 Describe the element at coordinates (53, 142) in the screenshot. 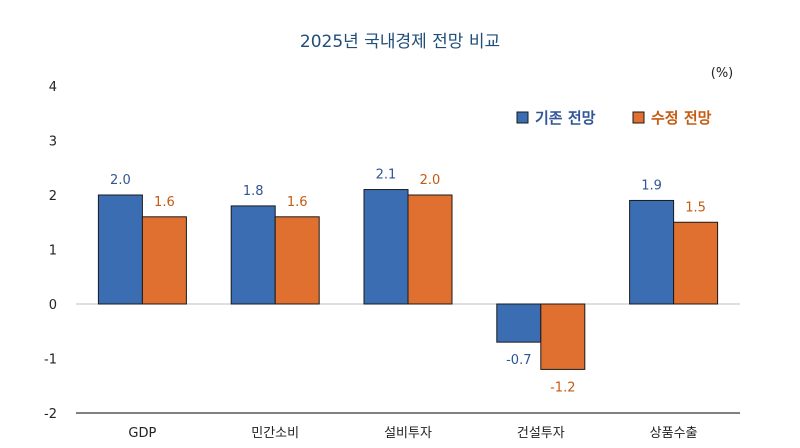

I see `y-tick-label: 3` at that location.